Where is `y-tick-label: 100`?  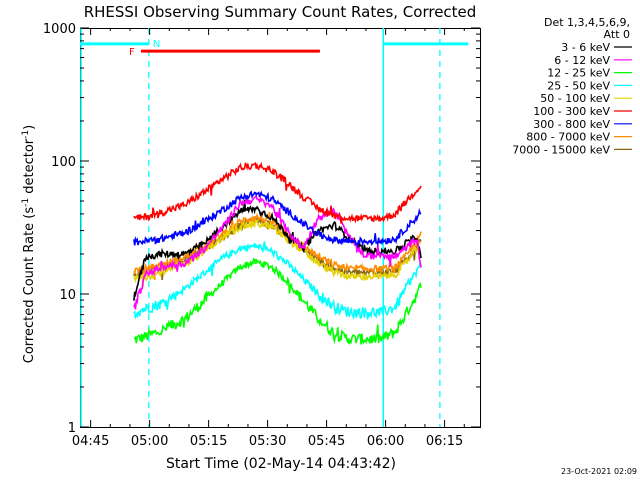
y-tick-label: 100 is located at coordinates (63, 162).